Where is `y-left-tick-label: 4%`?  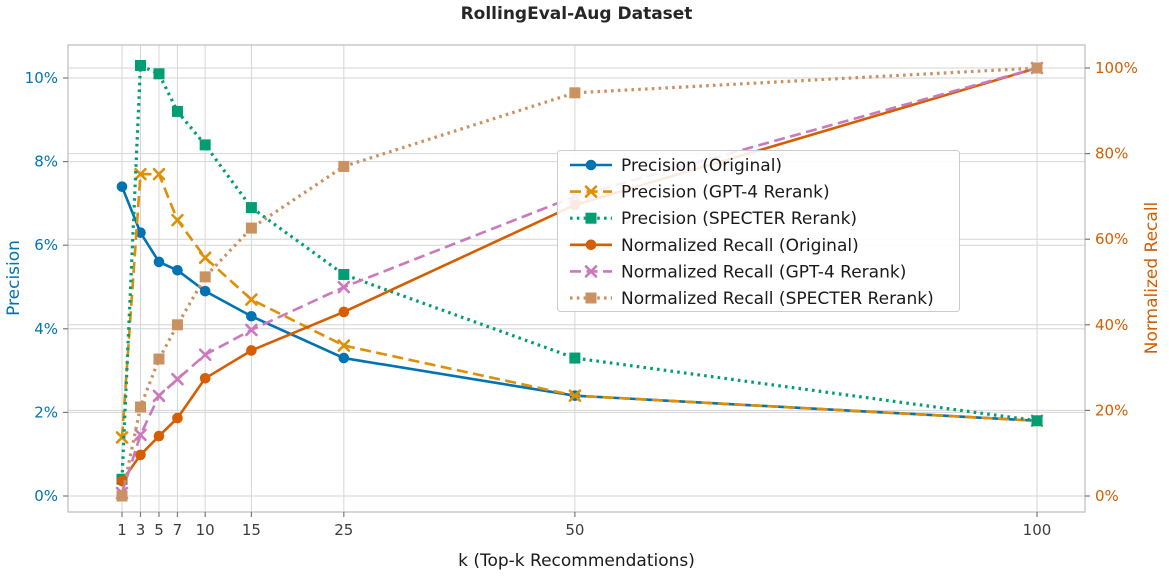
y-left-tick-label: 4% is located at coordinates (46, 329).